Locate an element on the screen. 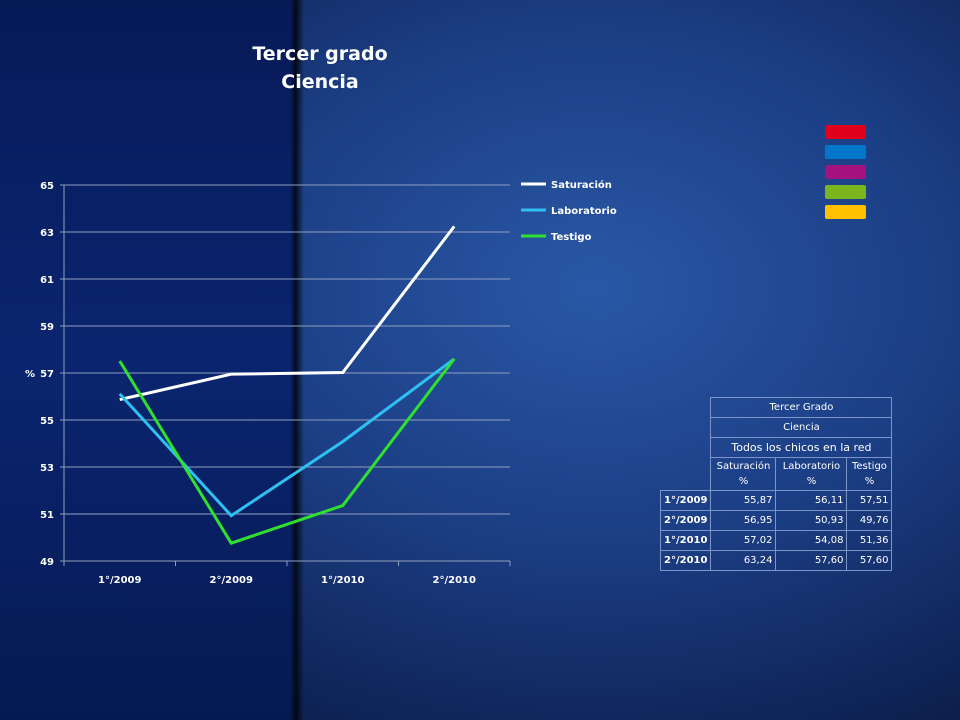 The width and height of the screenshot is (960, 720). table-cell: 57,02 is located at coordinates (743, 540).